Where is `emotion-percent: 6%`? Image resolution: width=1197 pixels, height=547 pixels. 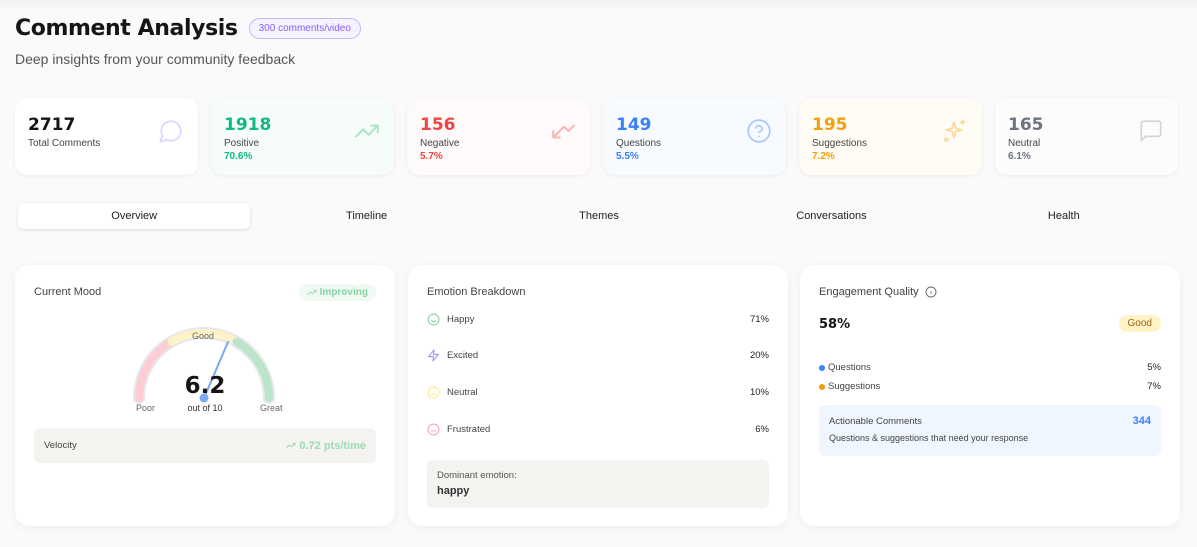 emotion-percent: 6% is located at coordinates (762, 429).